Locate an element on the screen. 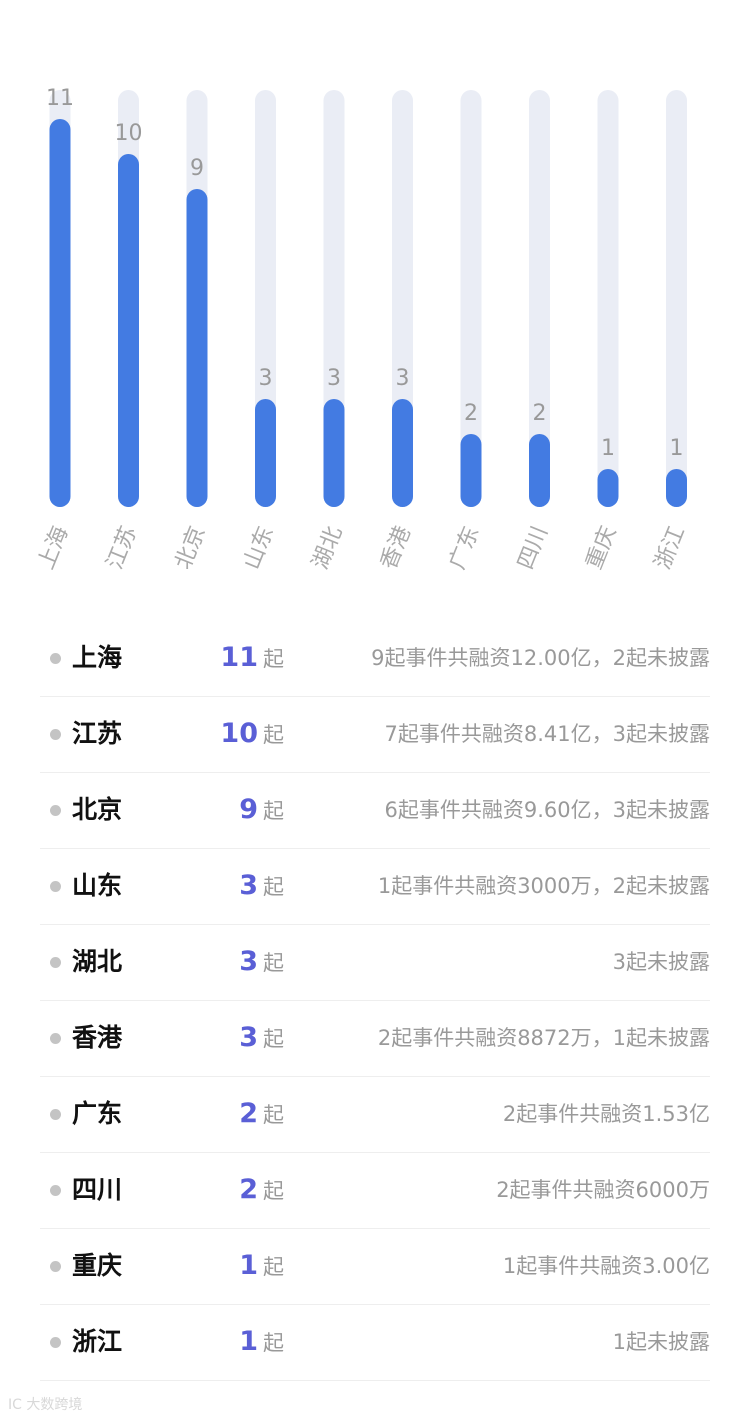 This screenshot has height=1420, width=750. list-item: 重庆 1 起 1起事件共融资3.00亿 is located at coordinates (375, 1267).